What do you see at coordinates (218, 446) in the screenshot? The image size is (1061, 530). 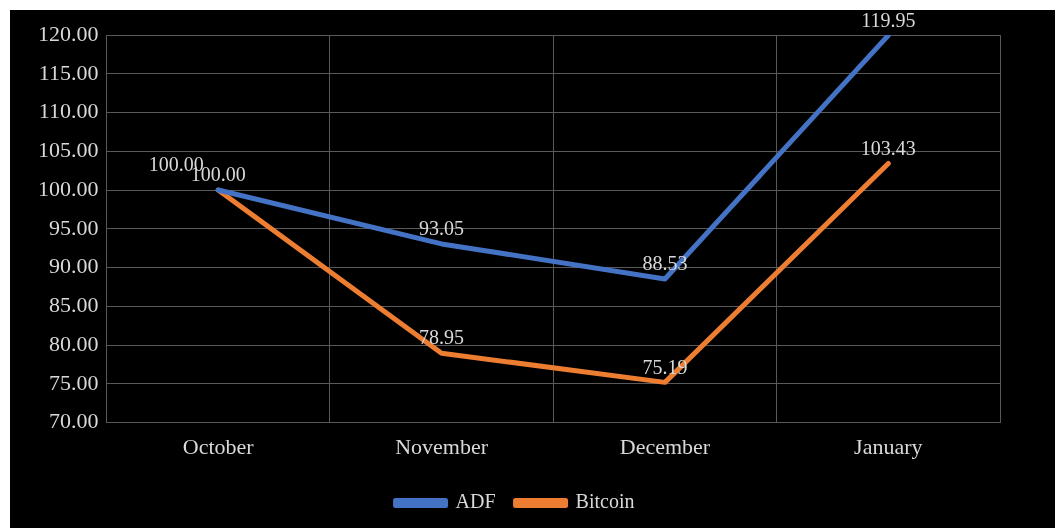 I see `x-tick-label: October` at bounding box center [218, 446].